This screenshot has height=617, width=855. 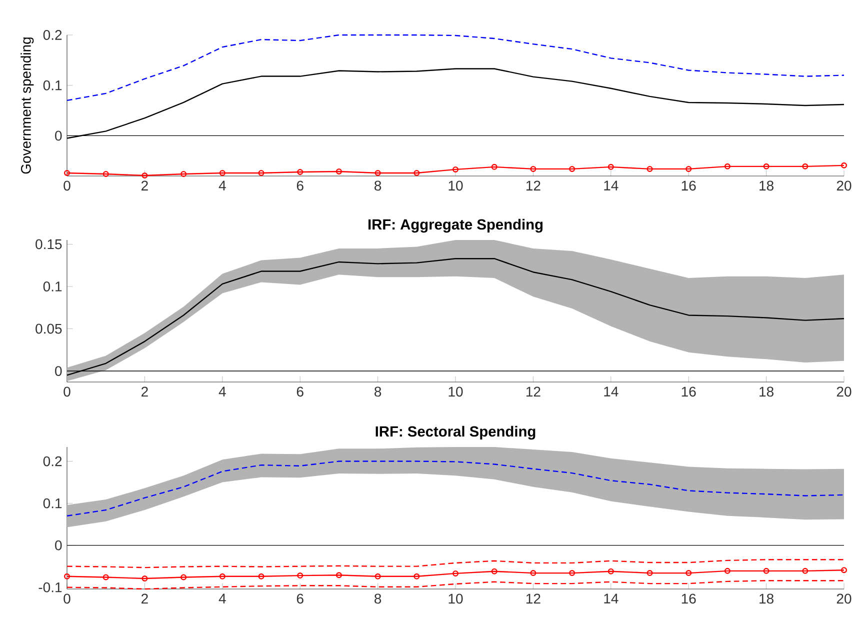 I want to click on chart-title: IRF: Aggregate Spending, so click(x=455, y=225).